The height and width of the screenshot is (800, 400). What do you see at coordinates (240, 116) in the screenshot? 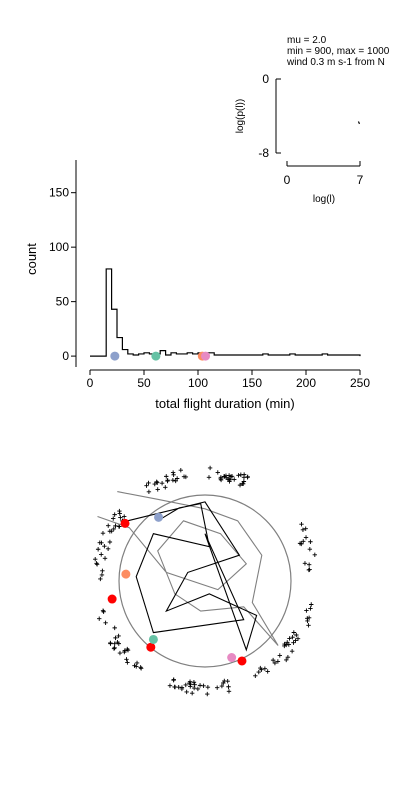
I see `inset-y-label: log(p(l))` at bounding box center [240, 116].